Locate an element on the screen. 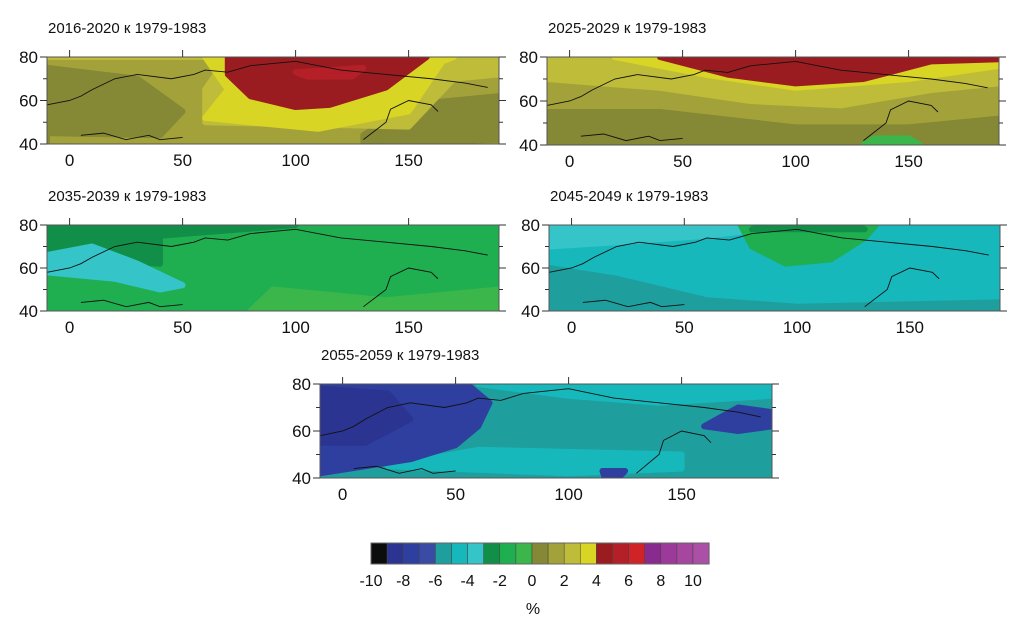 The image size is (1024, 618). colorbar-tick-label: -8 is located at coordinates (403, 581).